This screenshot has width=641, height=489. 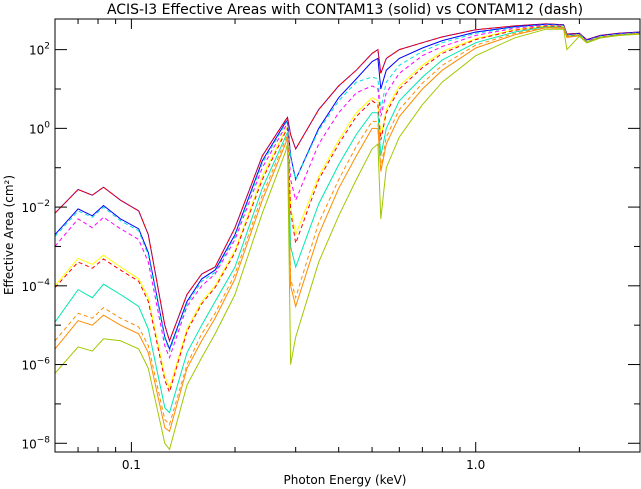 I want to click on y-tick-label: 10⁻⁸, so click(x=35, y=443).